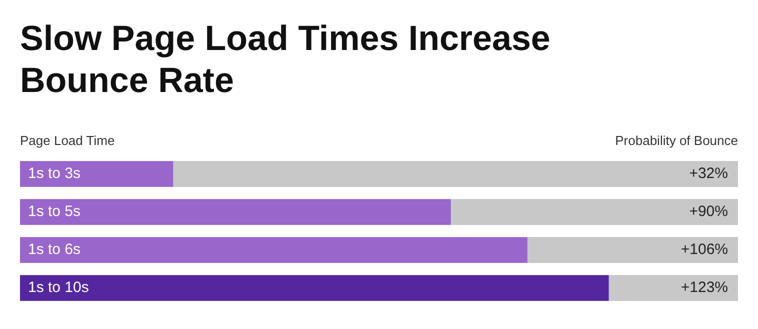 This screenshot has width=758, height=329. Describe the element at coordinates (67, 140) in the screenshot. I see `y-axis-title: Page Load Time` at that location.